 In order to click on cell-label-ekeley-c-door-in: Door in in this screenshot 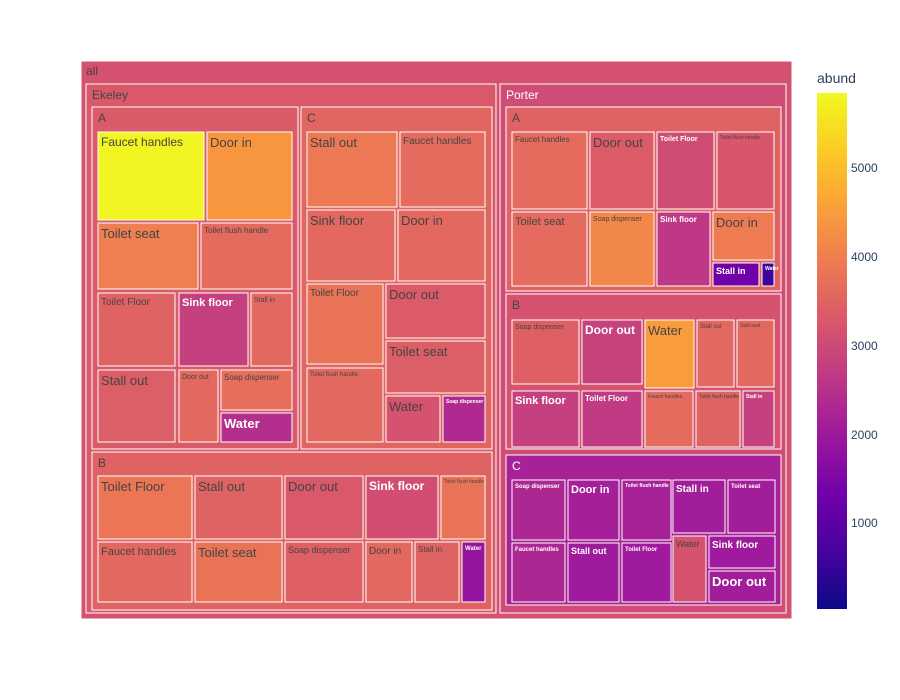, I will do `click(422, 220)`.